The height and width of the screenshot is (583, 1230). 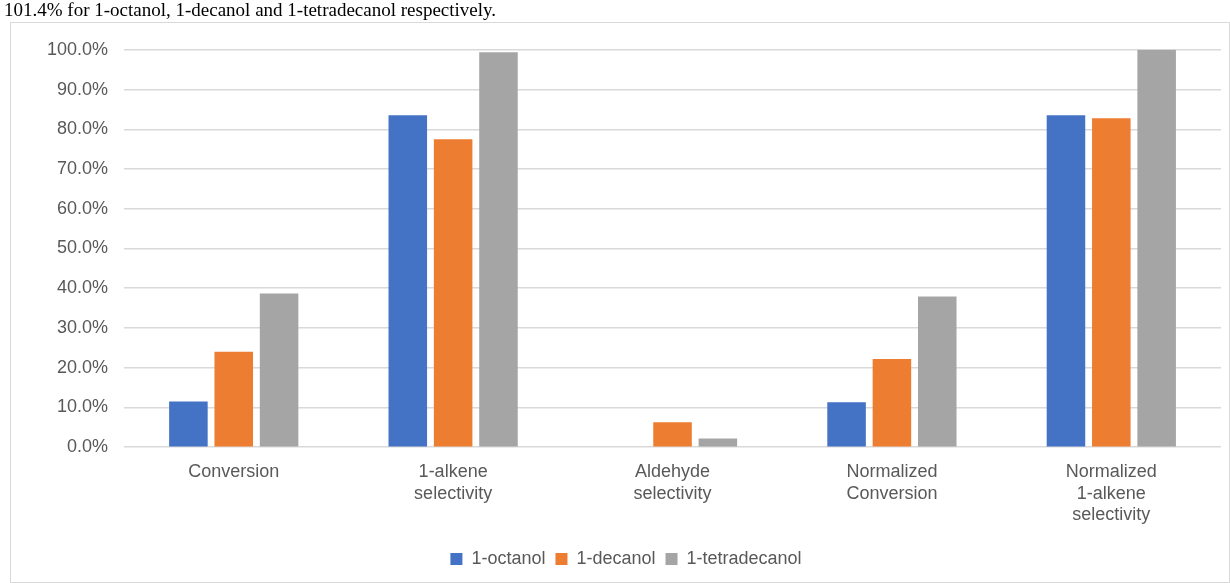 What do you see at coordinates (234, 470) in the screenshot?
I see `x-tick-label: Conversion` at bounding box center [234, 470].